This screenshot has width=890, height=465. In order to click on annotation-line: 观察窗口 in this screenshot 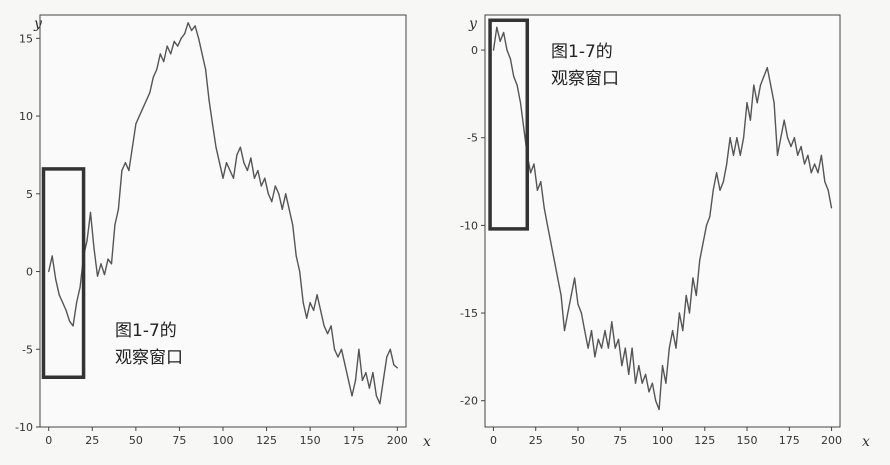, I will do `click(149, 358)`.